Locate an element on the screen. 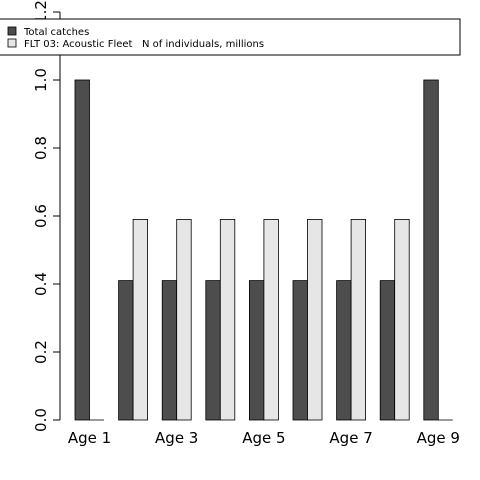 This screenshot has width=480, height=480. y-tick-label: 0.6 is located at coordinates (41, 216).